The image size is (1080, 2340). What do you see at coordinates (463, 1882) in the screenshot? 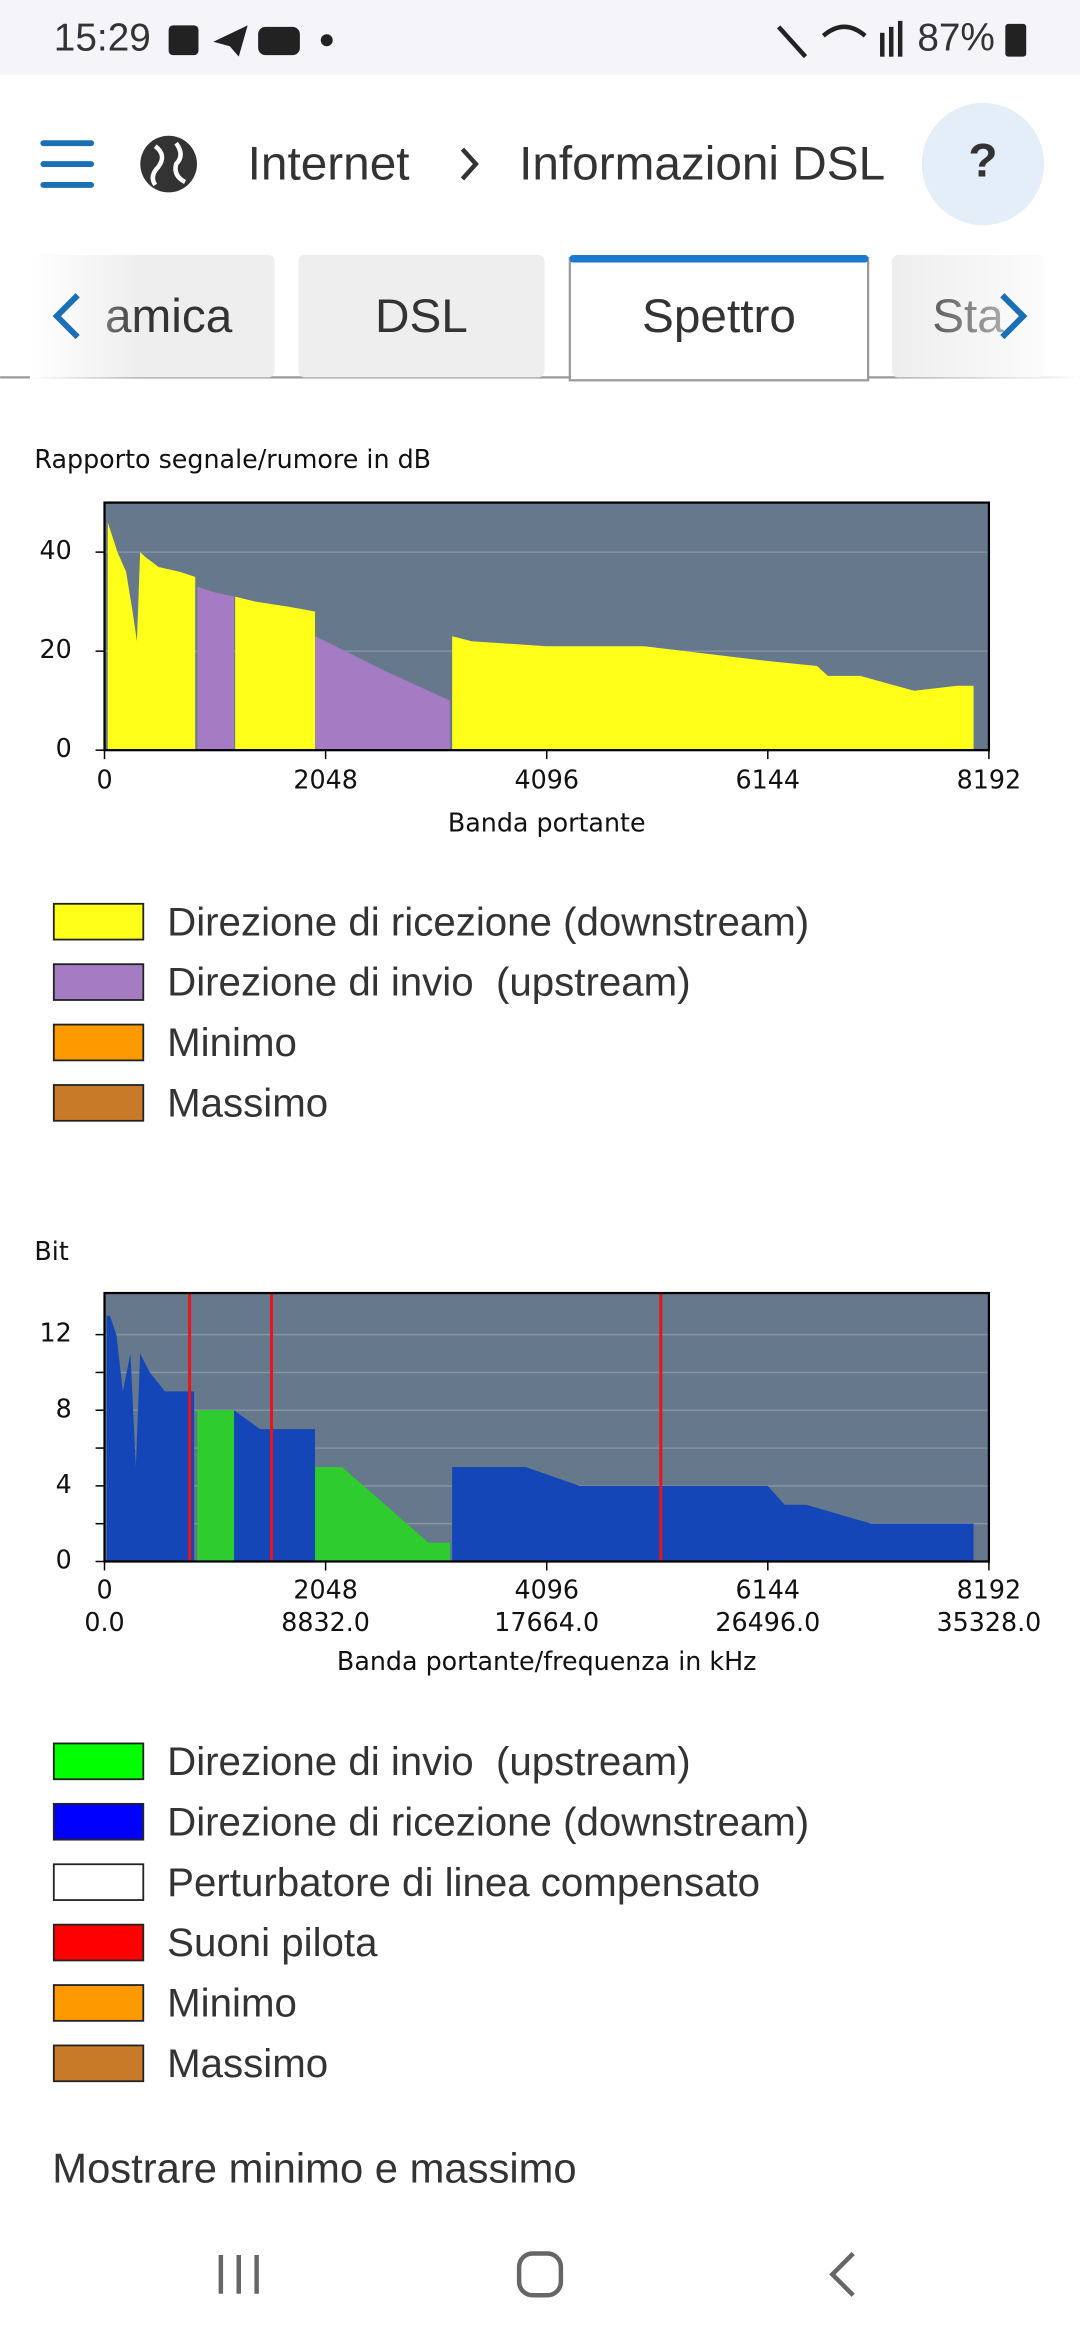
I see `legend-label: Perturbatore di linea compensato` at bounding box center [463, 1882].